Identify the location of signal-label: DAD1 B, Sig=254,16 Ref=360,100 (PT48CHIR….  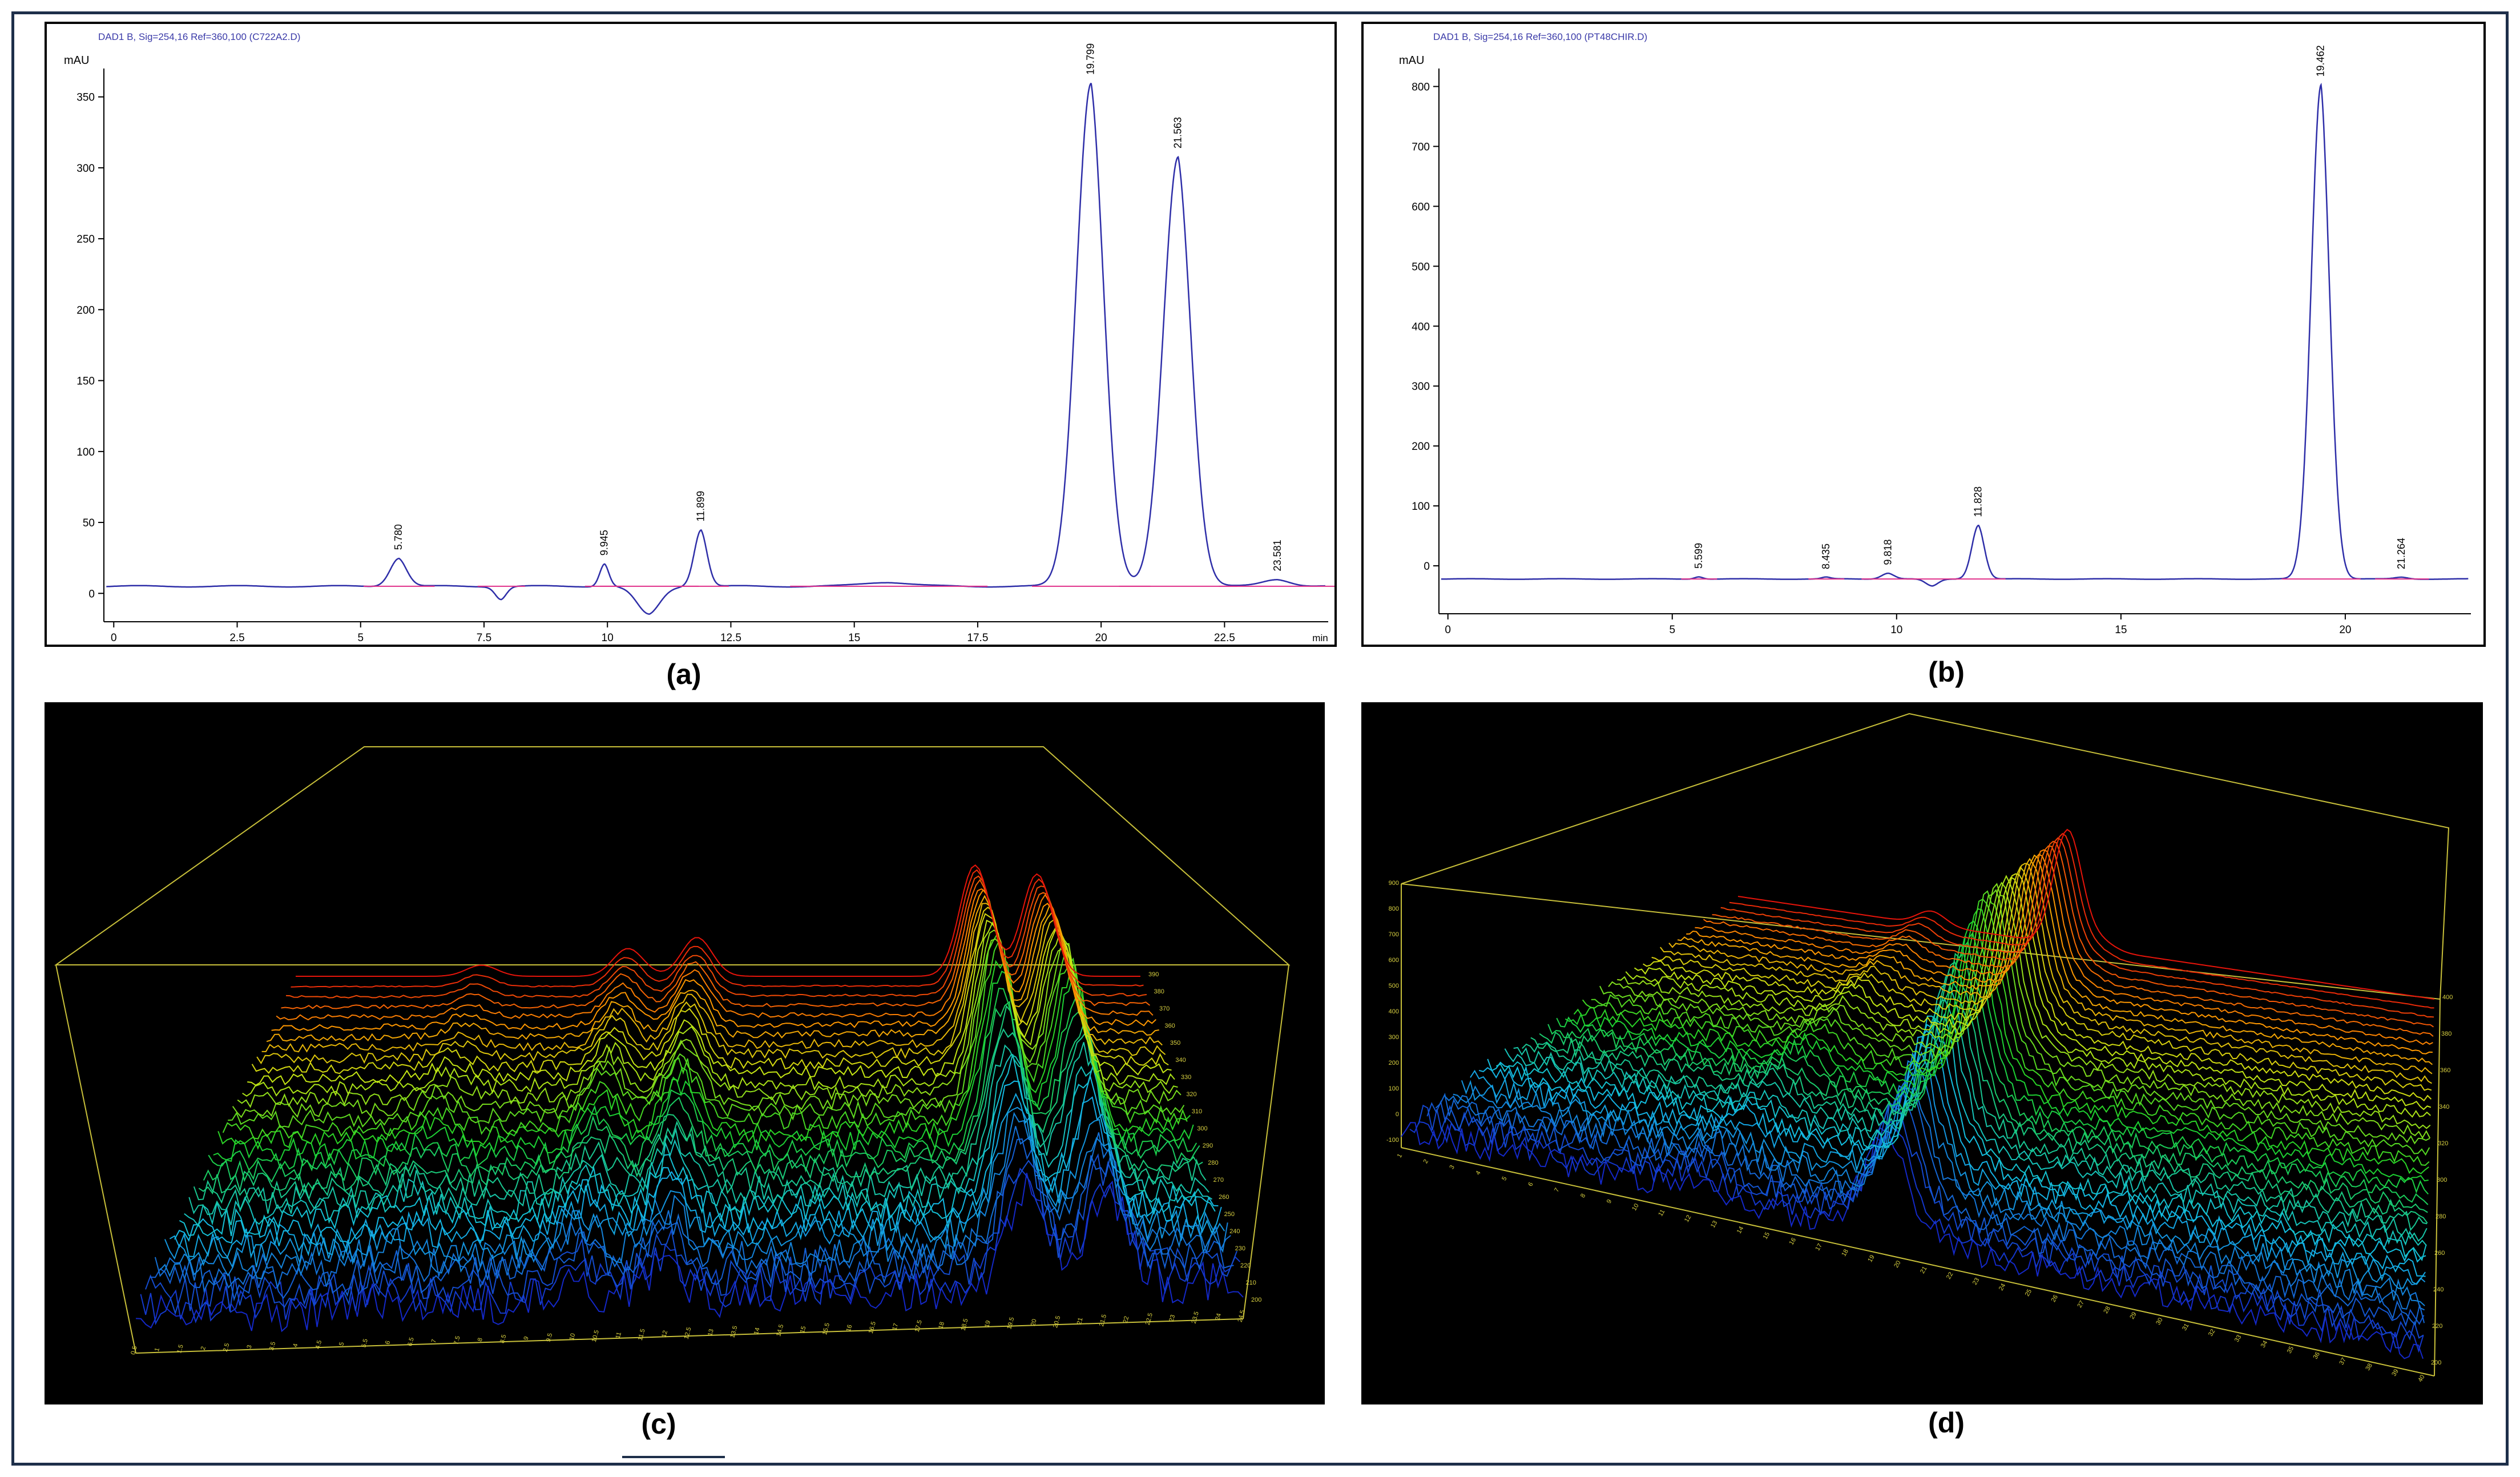
(1540, 36).